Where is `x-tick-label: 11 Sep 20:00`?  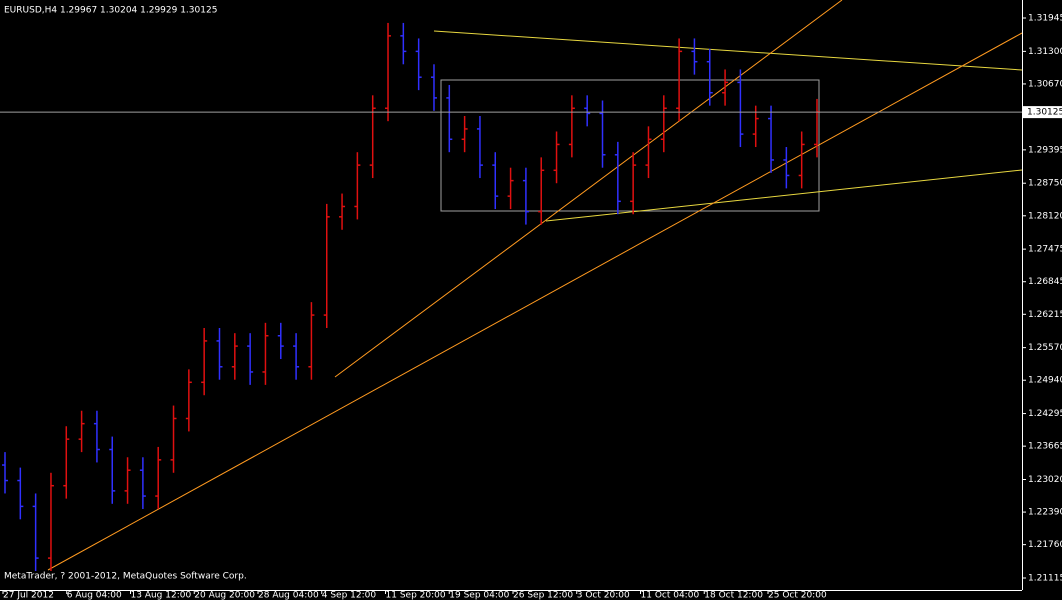
x-tick-label: 11 Sep 20:00 is located at coordinates (416, 595).